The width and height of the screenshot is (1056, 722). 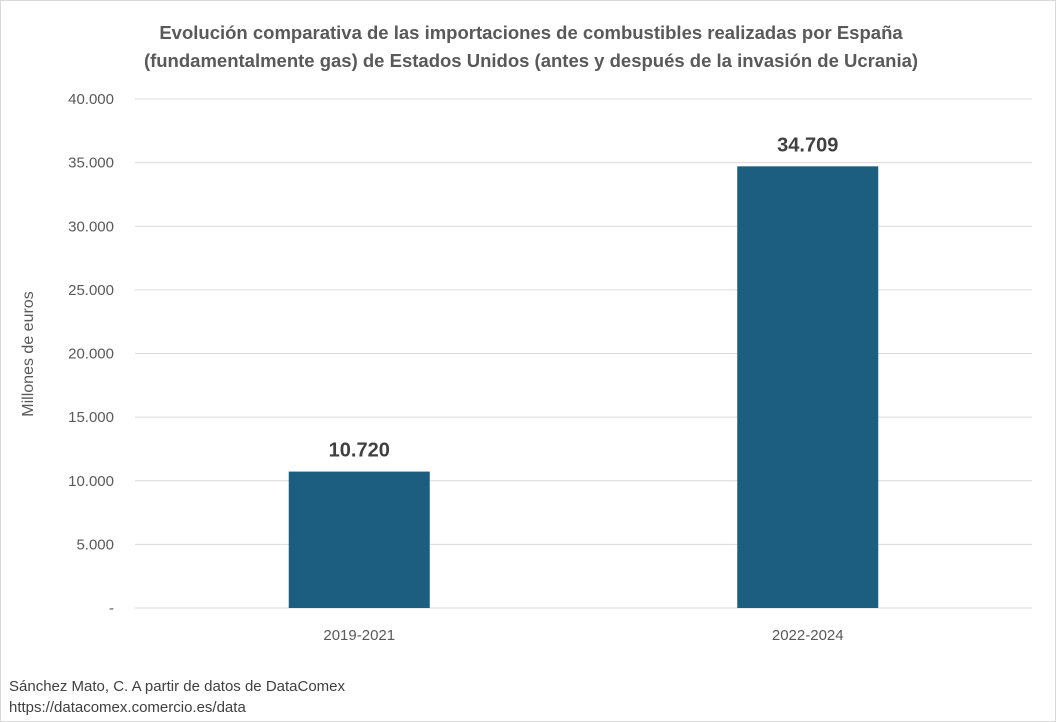 I want to click on y-tick-label: -, so click(x=111, y=608).